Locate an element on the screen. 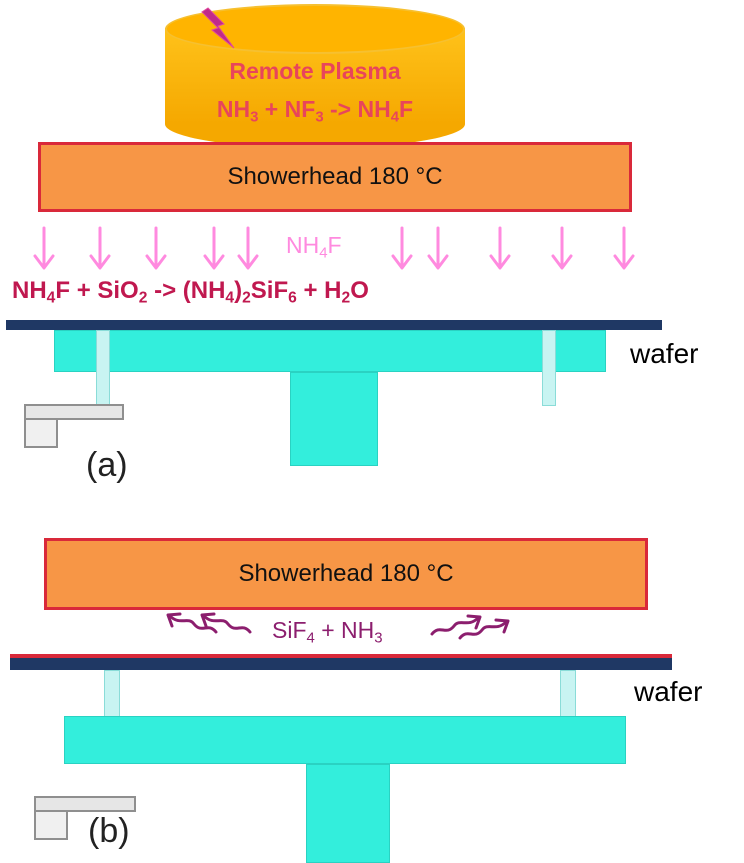 Image resolution: width=744 pixels, height=863 pixels. showerhead-b: Showerhead 180 °C is located at coordinates (346, 574).